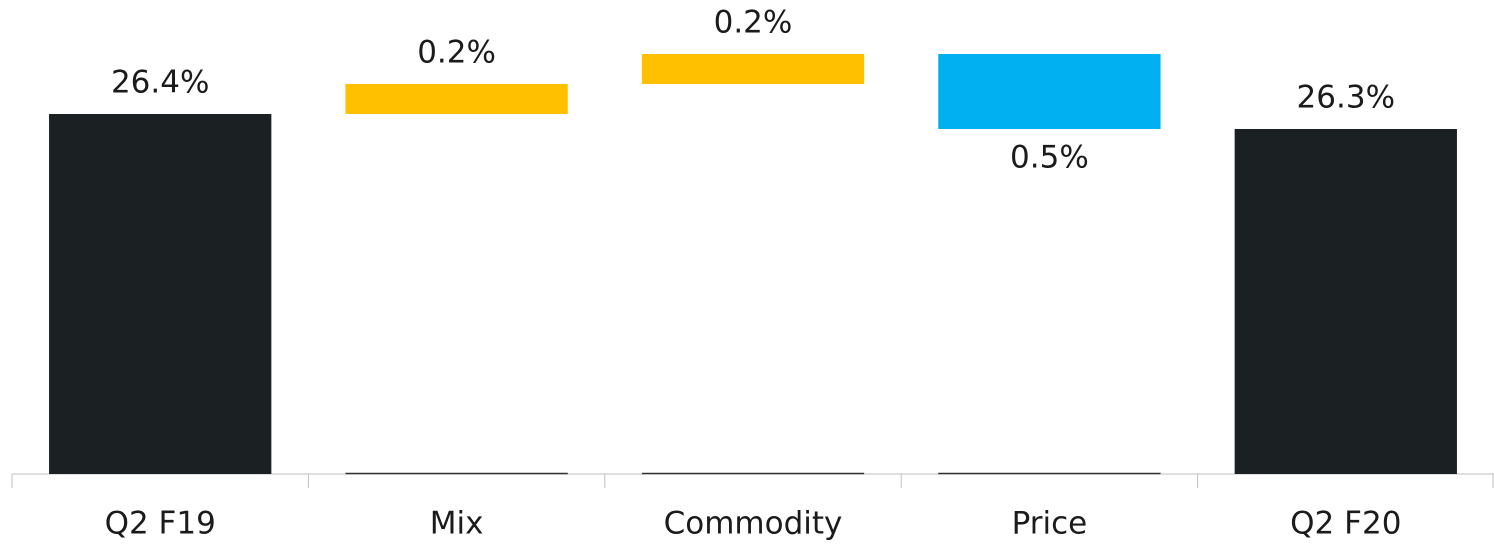 This screenshot has height=552, width=1494. I want to click on x-tick-label: Q2 F20, so click(1345, 524).